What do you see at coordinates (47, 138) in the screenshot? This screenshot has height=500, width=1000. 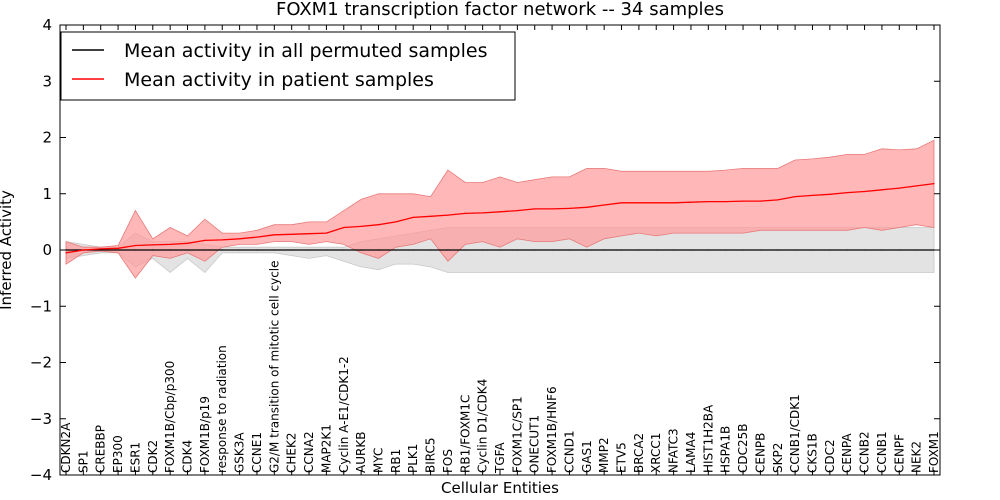 I see `y-tick-label: 2` at bounding box center [47, 138].